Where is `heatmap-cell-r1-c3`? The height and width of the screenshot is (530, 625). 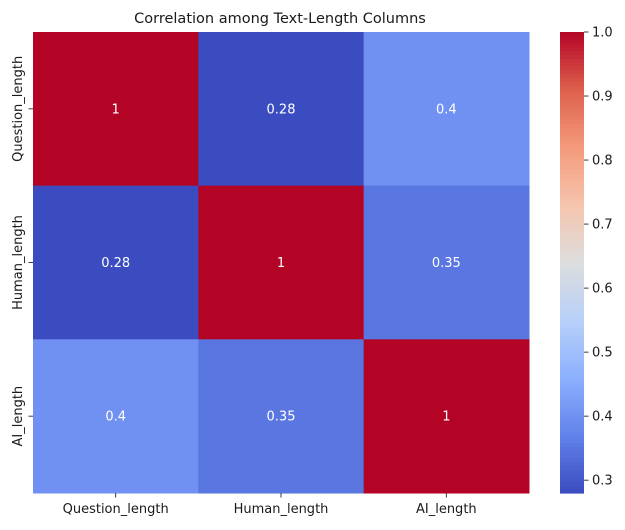 heatmap-cell-r1-c3 is located at coordinates (446, 109).